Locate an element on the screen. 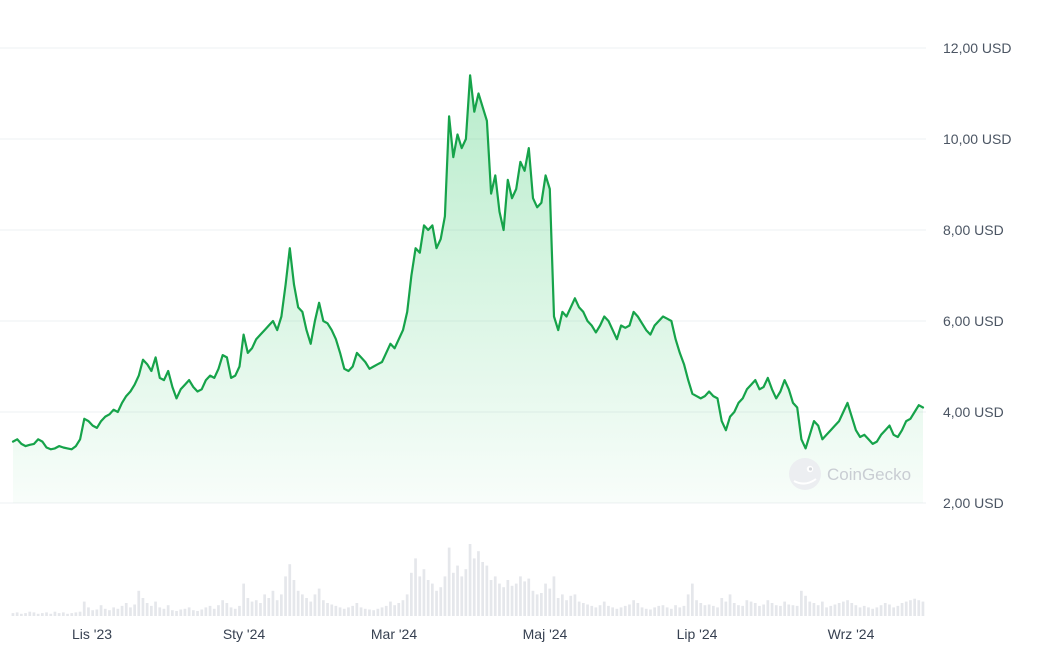 The height and width of the screenshot is (656, 1037). x-tick-label: Mar '24 is located at coordinates (394, 634).